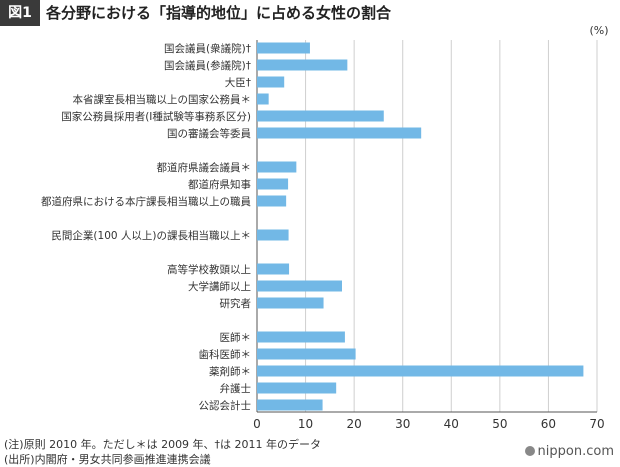 The image size is (620, 467). I want to click on category-label: 歯科医師＊, so click(225, 354).